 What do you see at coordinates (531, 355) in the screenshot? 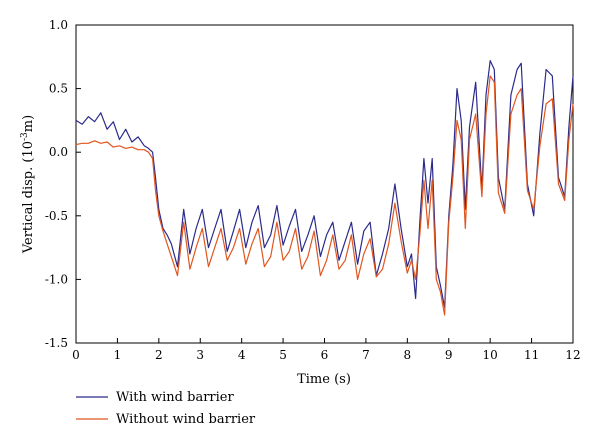
I see `x-tick-label: 11` at bounding box center [531, 355].